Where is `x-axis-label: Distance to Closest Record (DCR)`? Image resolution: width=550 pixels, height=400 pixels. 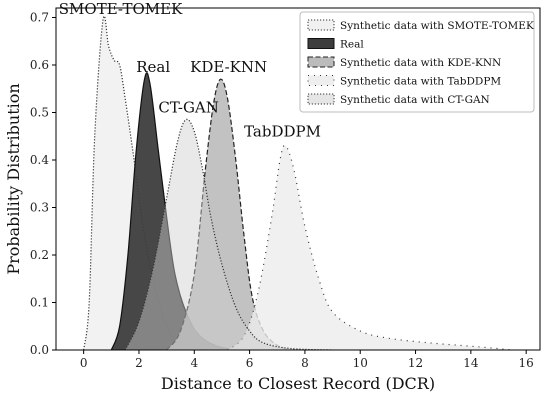 x-axis-label: Distance to Closest Record (DCR) is located at coordinates (298, 383).